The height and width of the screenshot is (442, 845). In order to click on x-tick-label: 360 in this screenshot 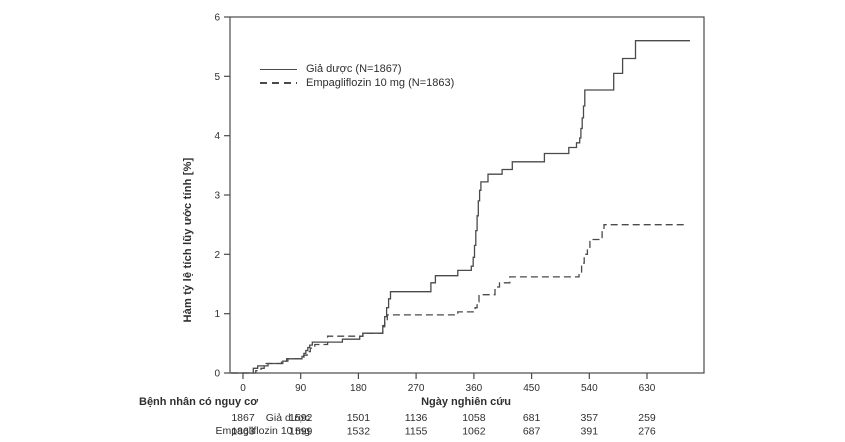, I will do `click(474, 388)`.